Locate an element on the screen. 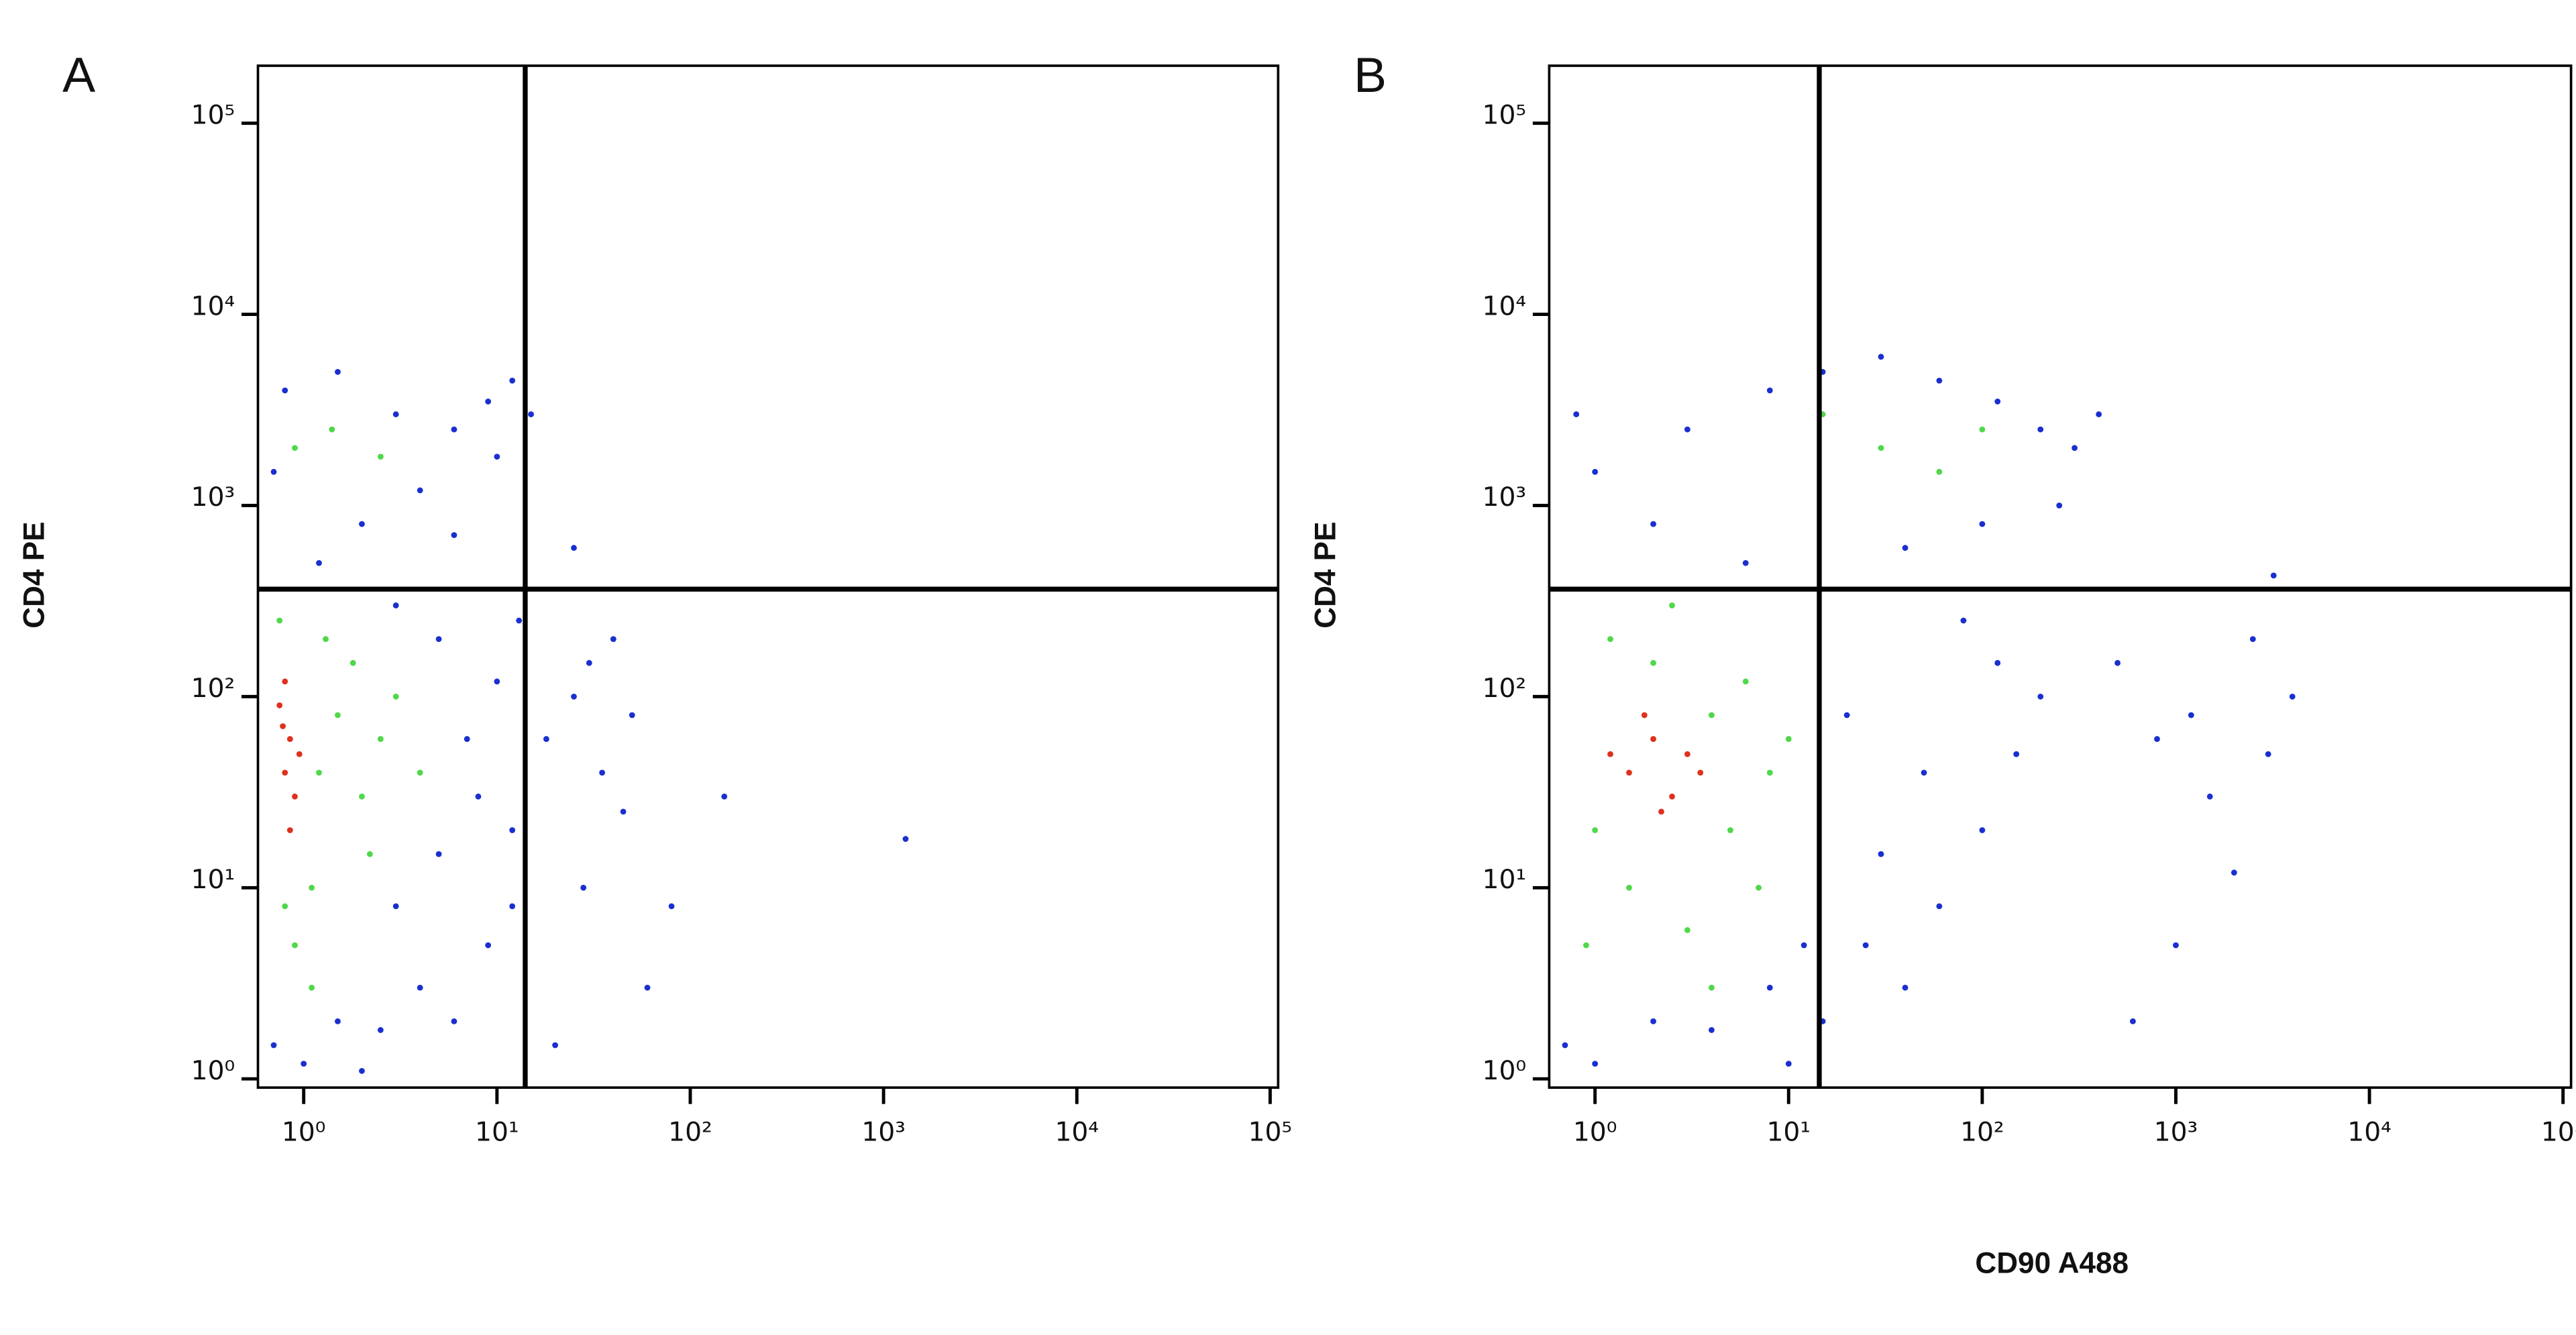 Image resolution: width=2576 pixels, height=1335 pixels. panel-label: A is located at coordinates (78, 75).